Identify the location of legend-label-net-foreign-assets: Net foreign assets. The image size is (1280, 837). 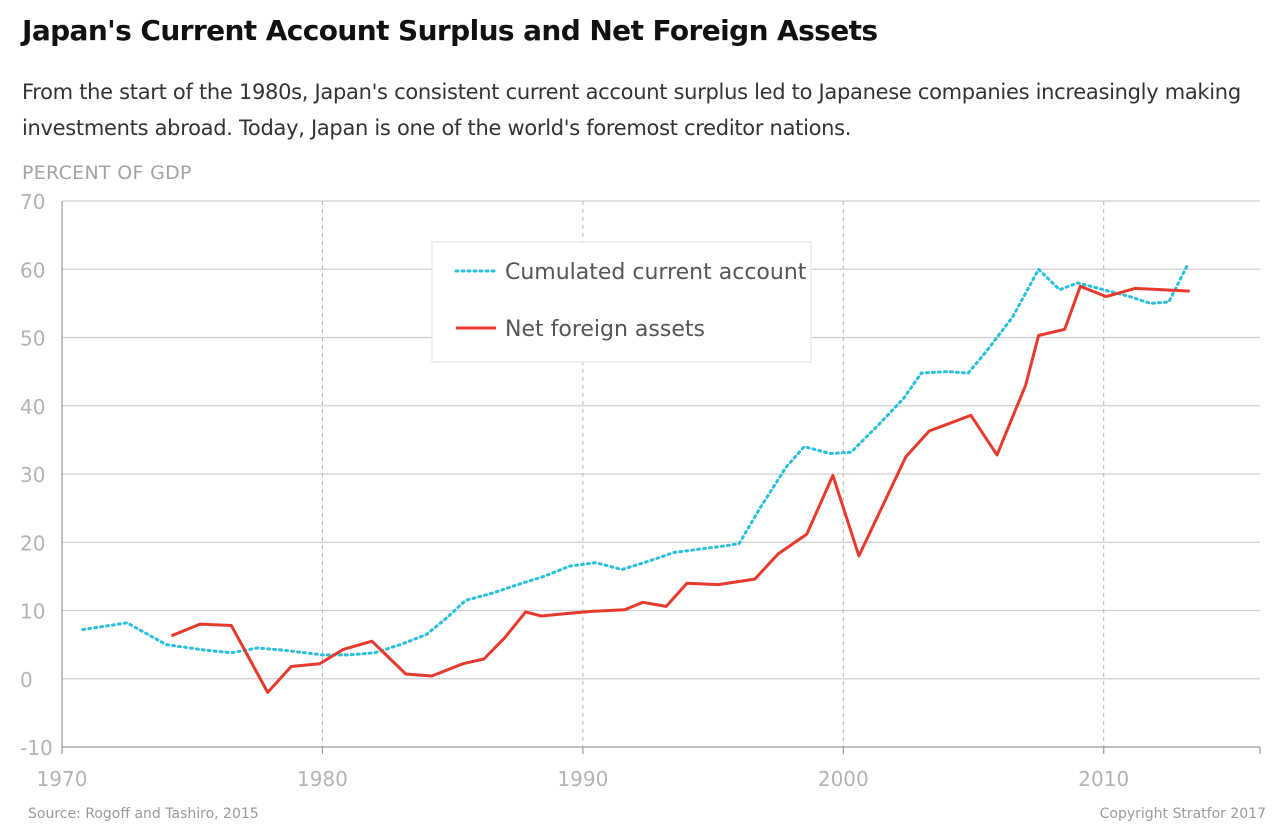
(605, 329).